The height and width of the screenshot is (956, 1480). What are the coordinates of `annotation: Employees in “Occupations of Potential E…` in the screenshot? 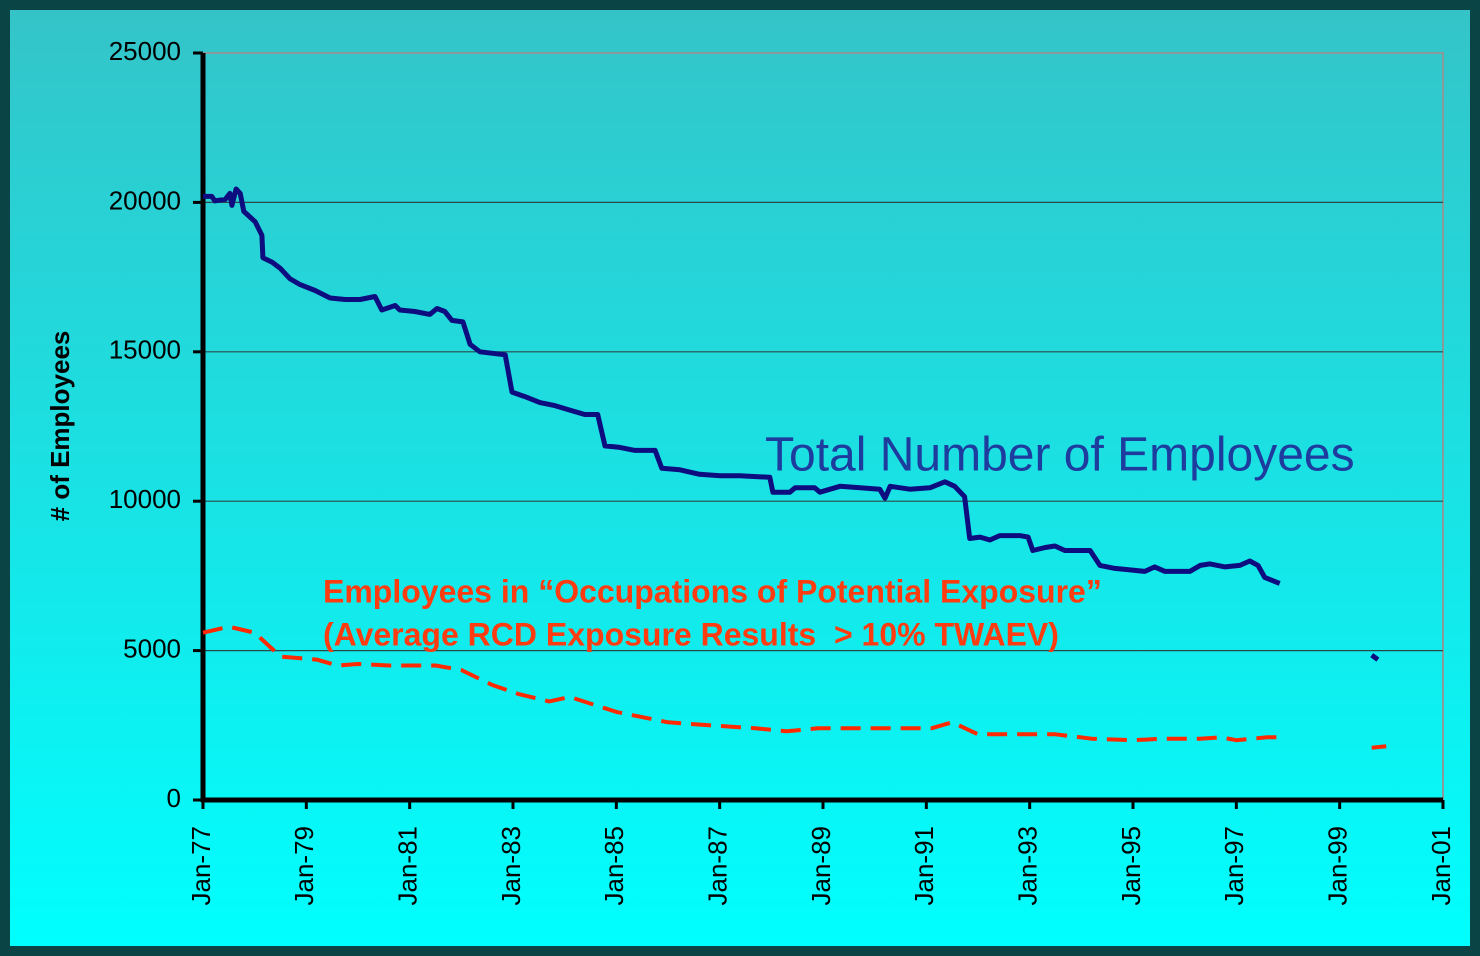 It's located at (712, 591).